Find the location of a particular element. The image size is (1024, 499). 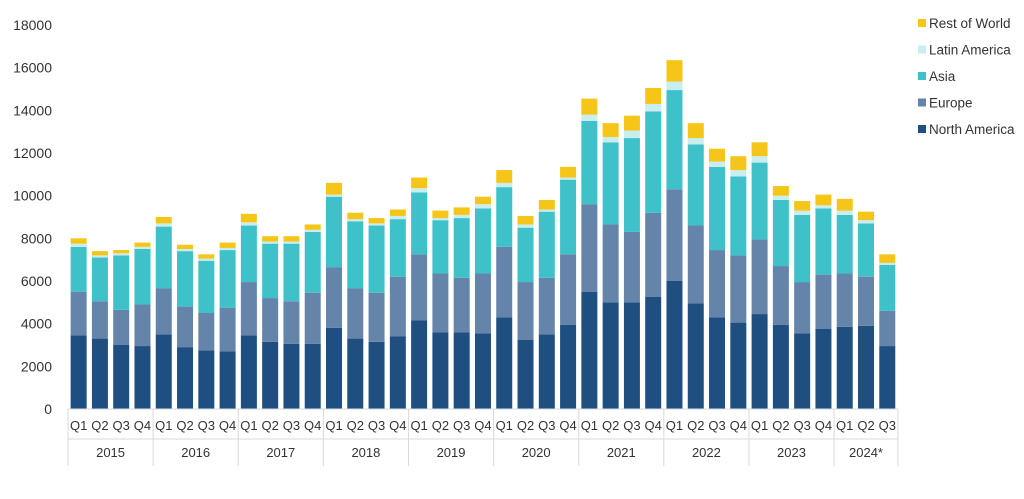

year-label: 2024* is located at coordinates (866, 452).